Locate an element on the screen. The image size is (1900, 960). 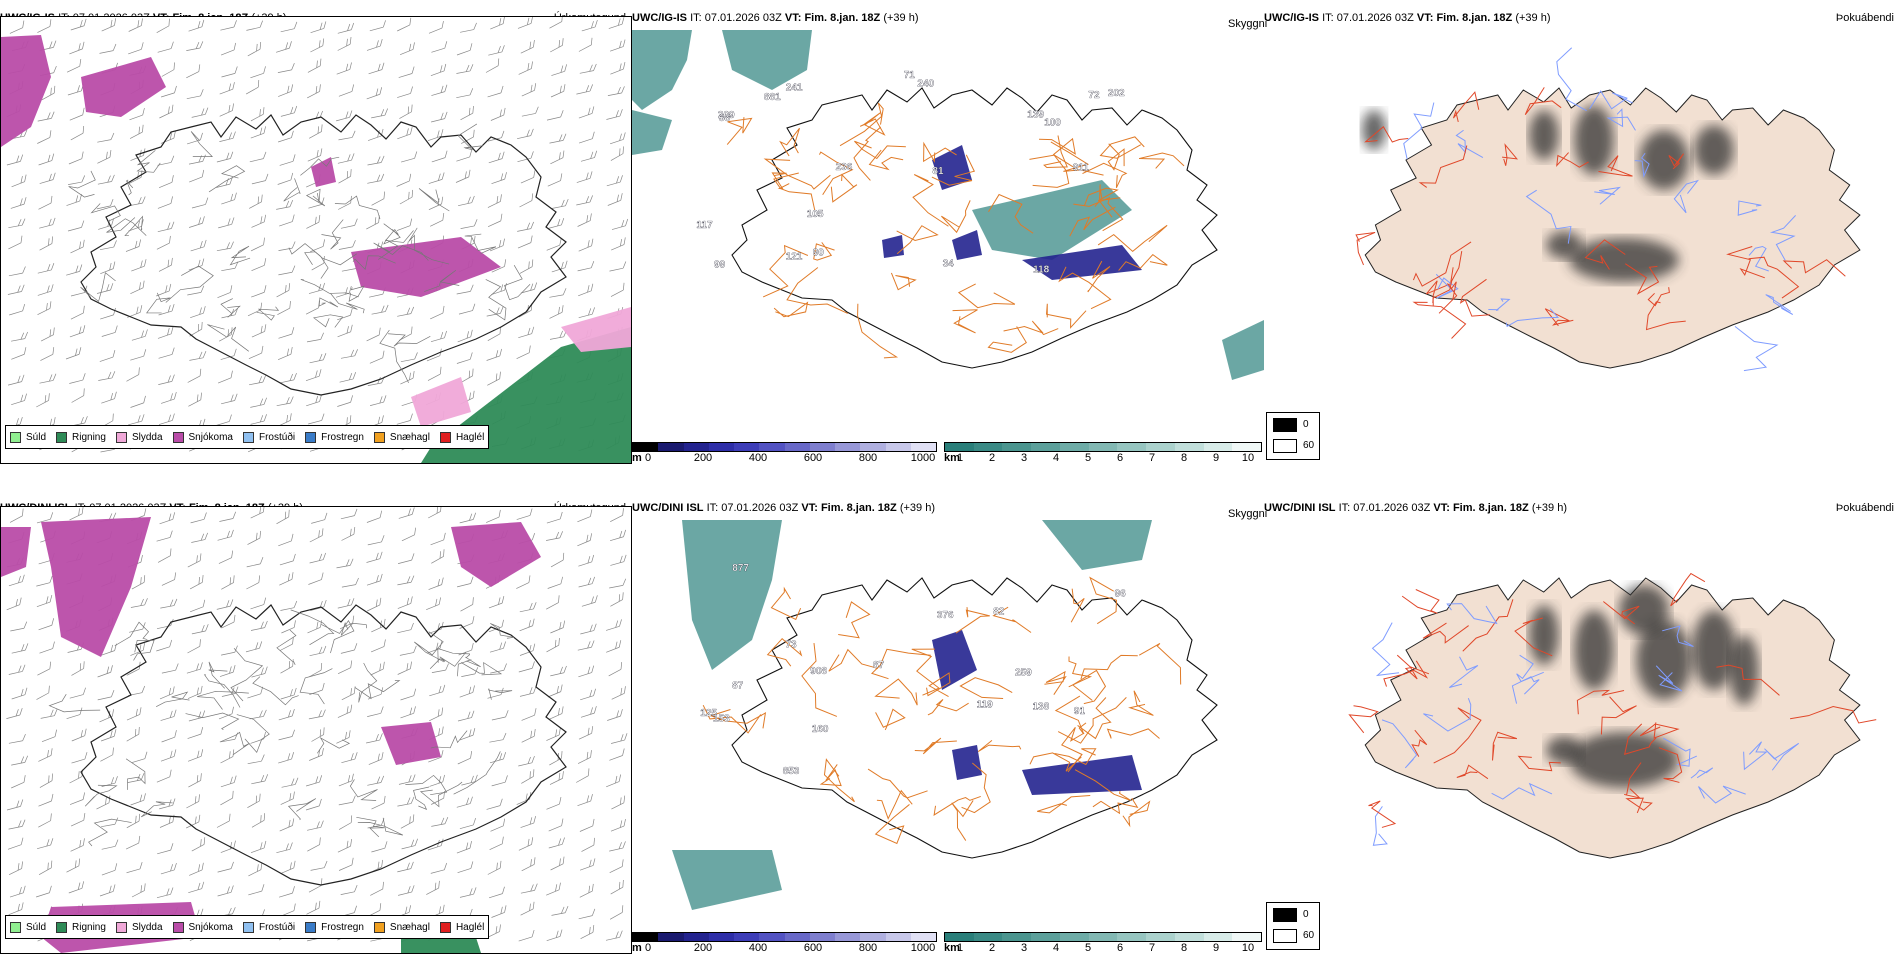
lead-time: (+39 h) is located at coordinates (1533, 18).